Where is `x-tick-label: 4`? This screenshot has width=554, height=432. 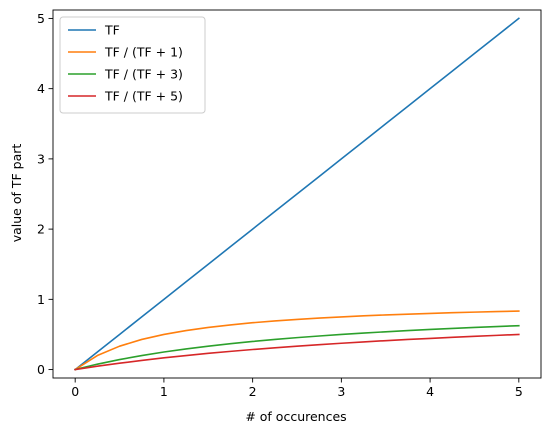 x-tick-label: 4 is located at coordinates (430, 391).